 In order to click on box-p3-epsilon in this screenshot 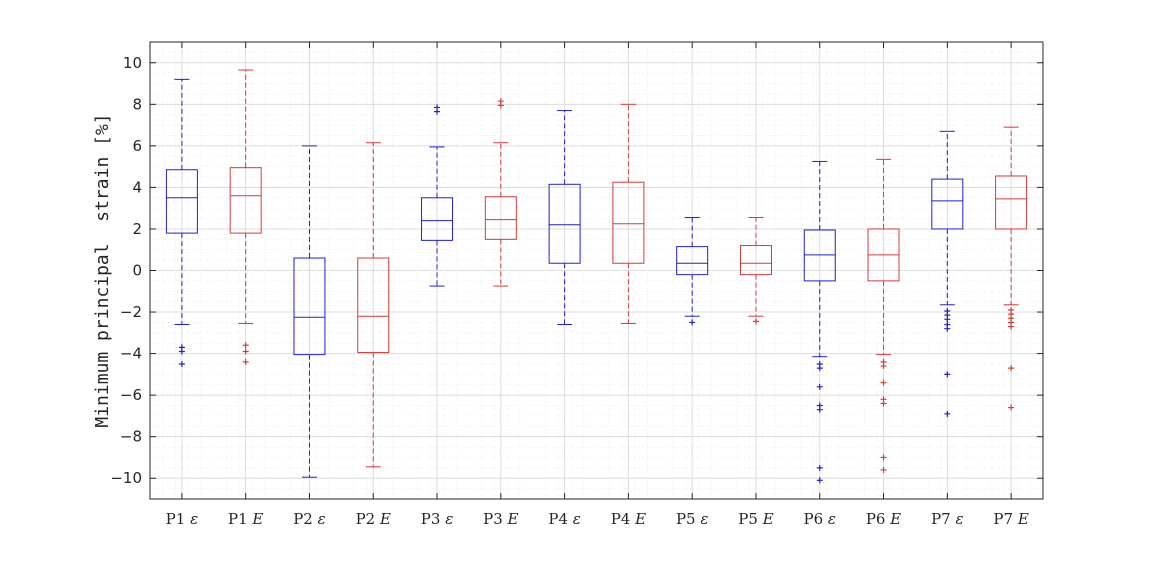, I will do `click(437, 195)`.